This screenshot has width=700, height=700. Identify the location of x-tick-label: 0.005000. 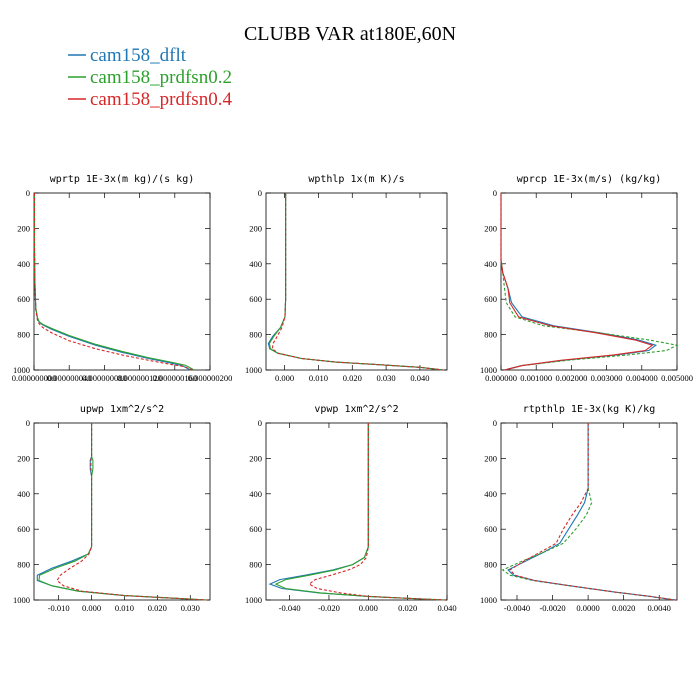
(677, 378).